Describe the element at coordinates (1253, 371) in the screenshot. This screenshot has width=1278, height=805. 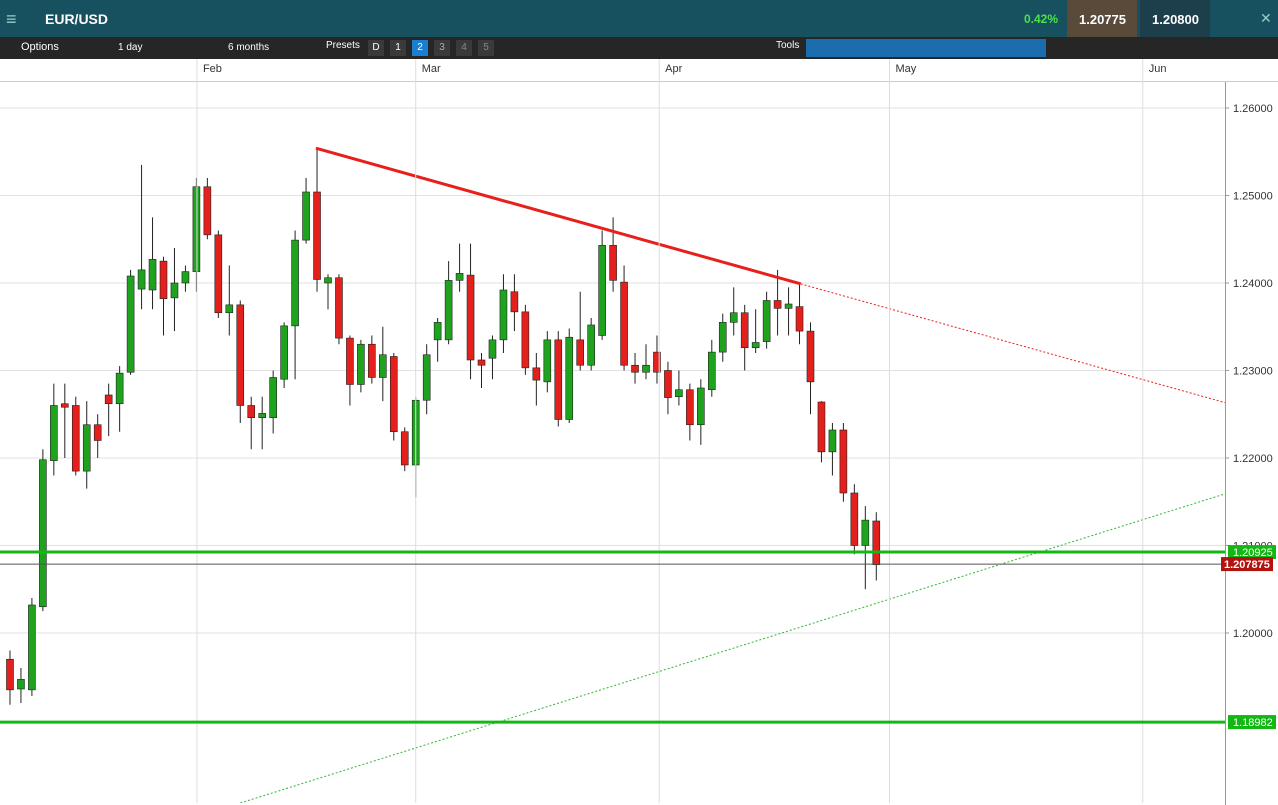
I see `y-tick-label: 1.23000` at that location.